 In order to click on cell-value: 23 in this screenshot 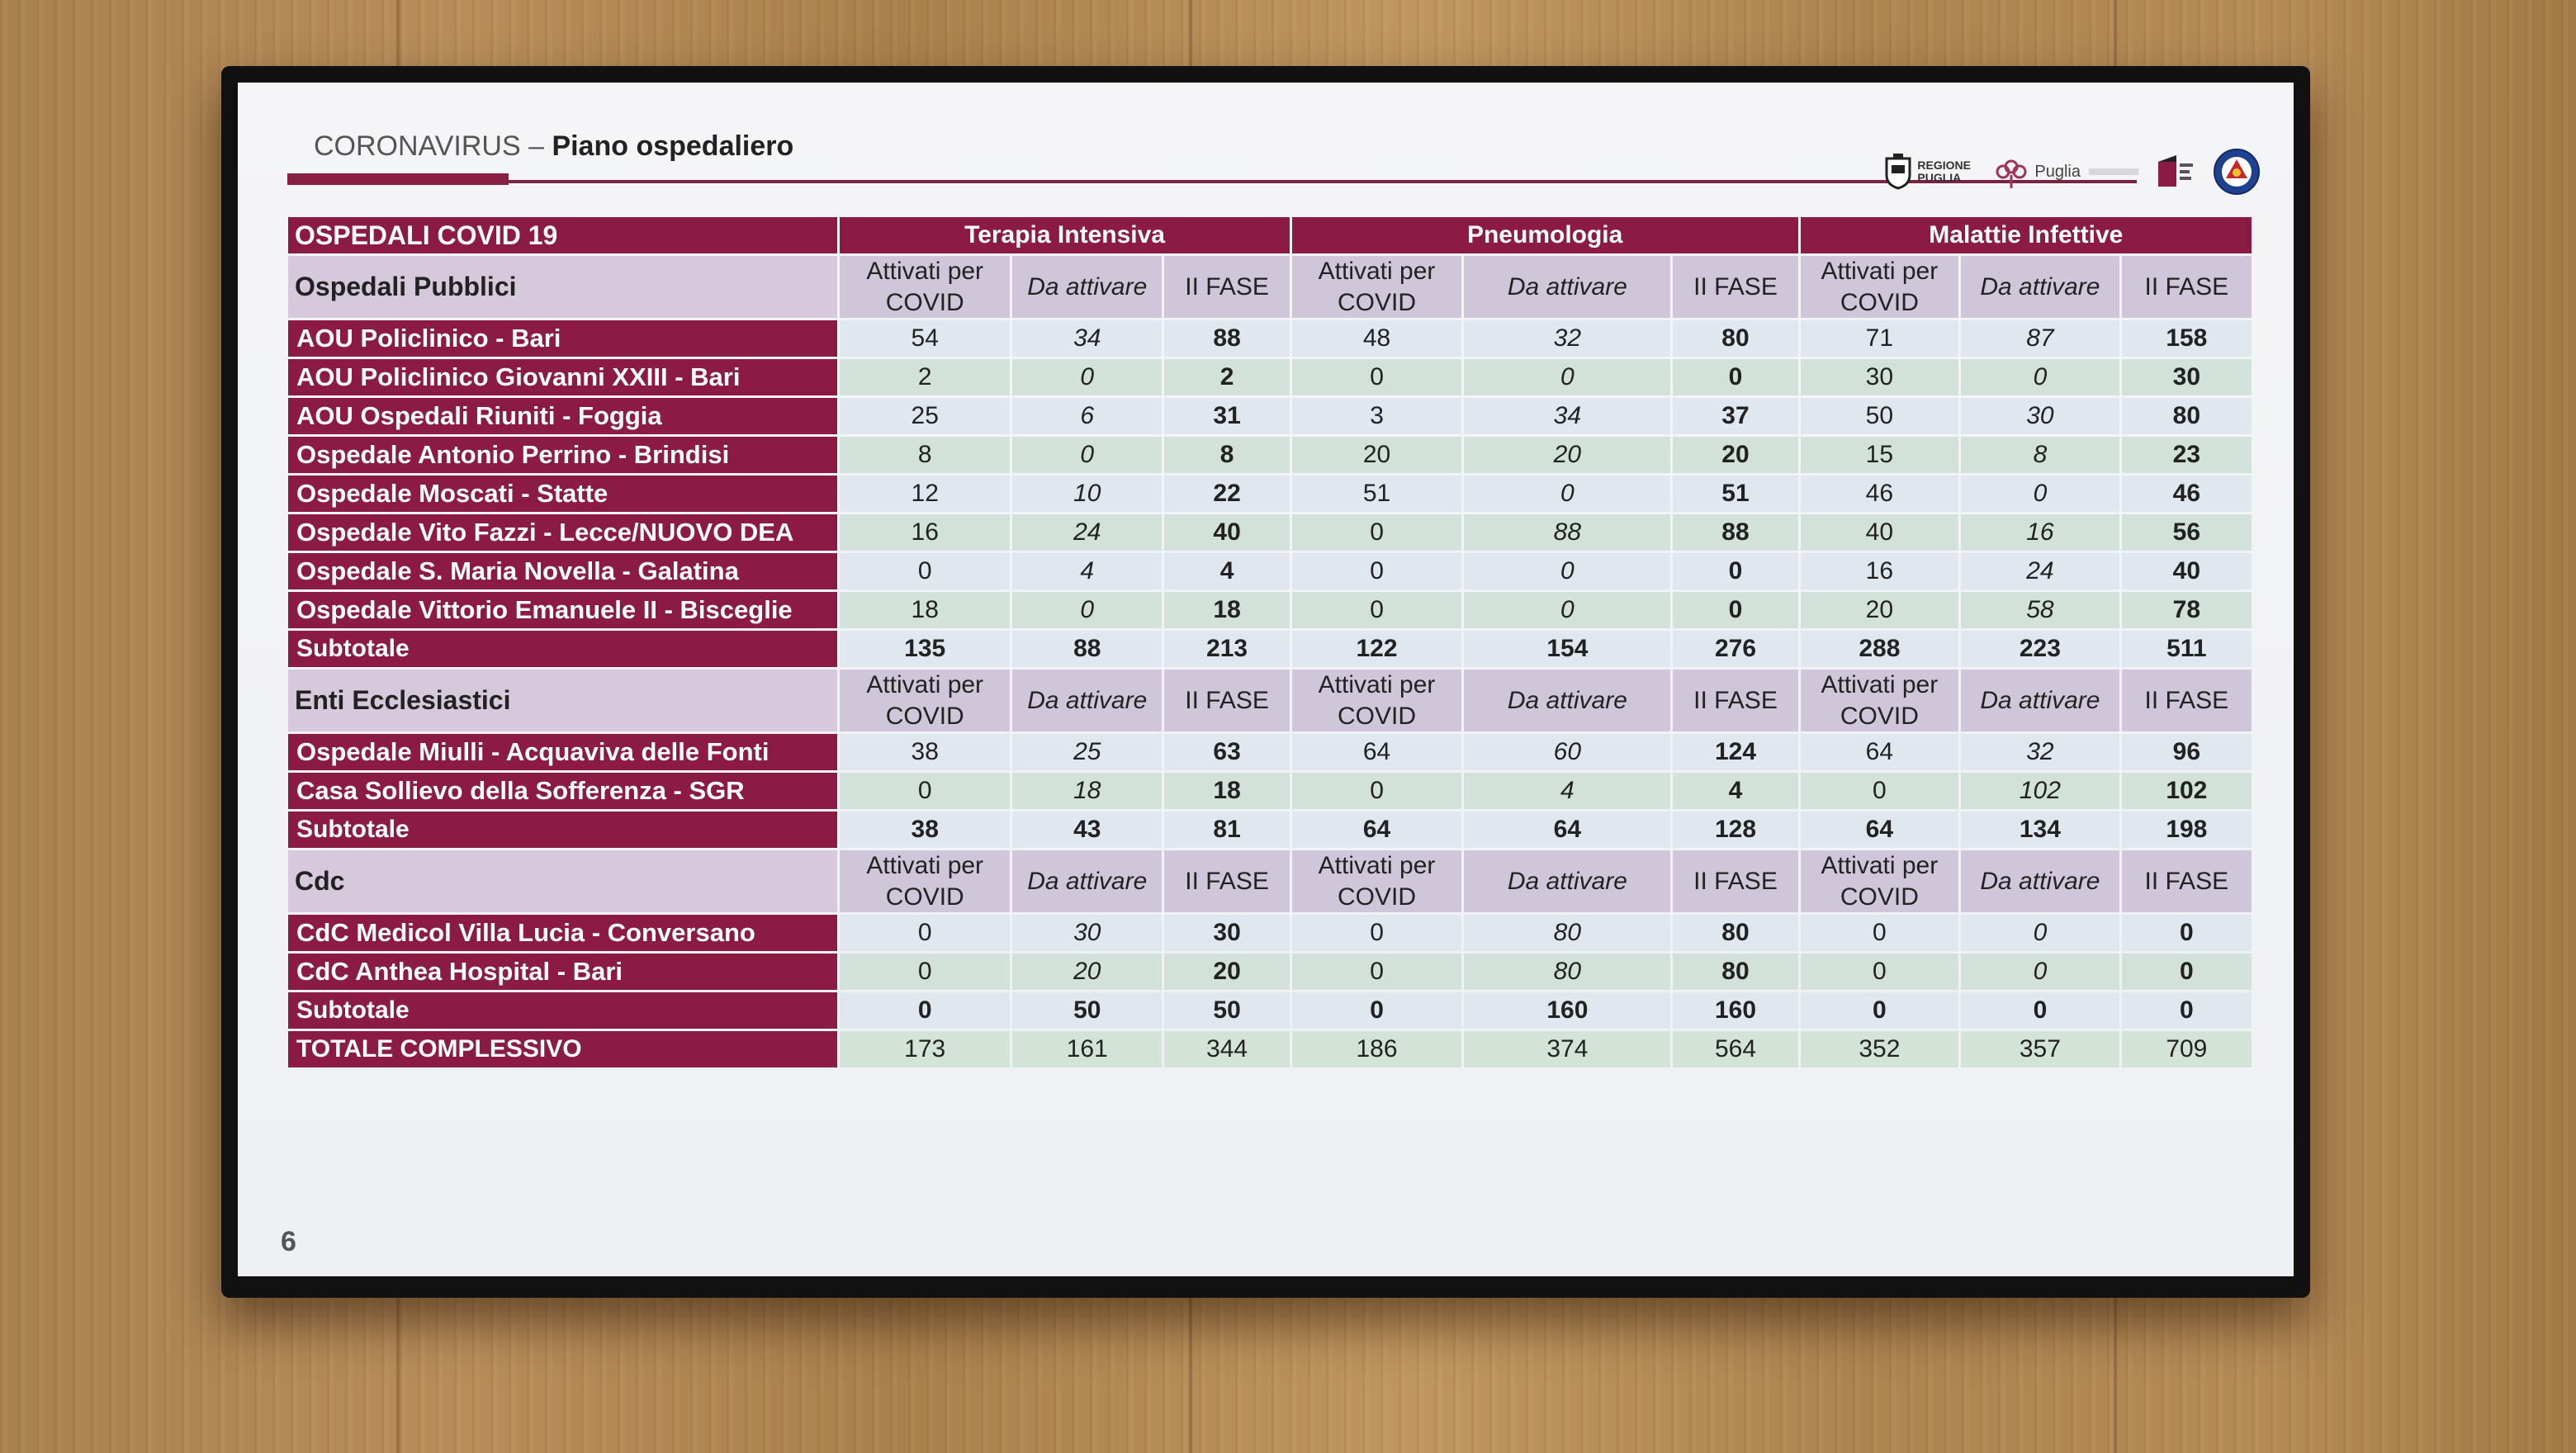, I will do `click(2186, 455)`.